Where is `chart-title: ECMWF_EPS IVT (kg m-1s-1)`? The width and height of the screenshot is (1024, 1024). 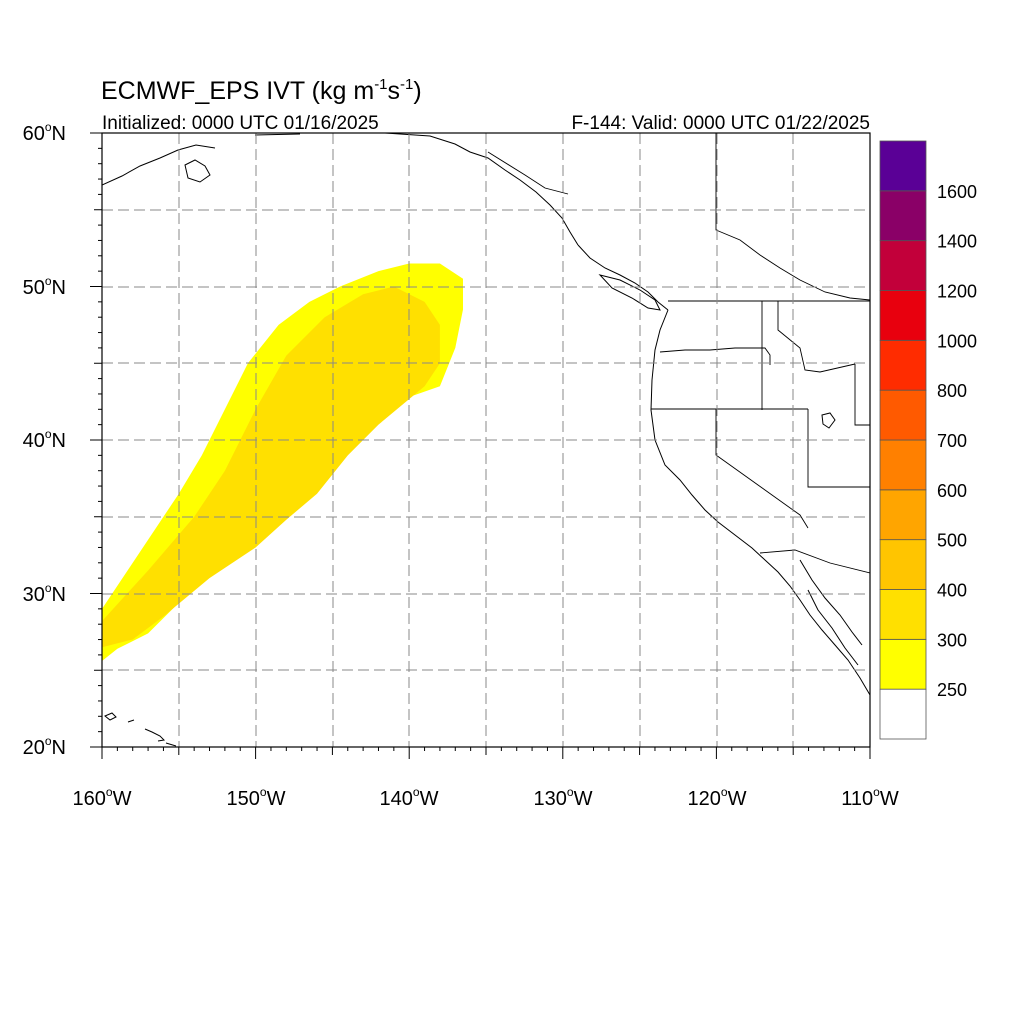 chart-title: ECMWF_EPS IVT (kg m-1s-1) is located at coordinates (261, 90).